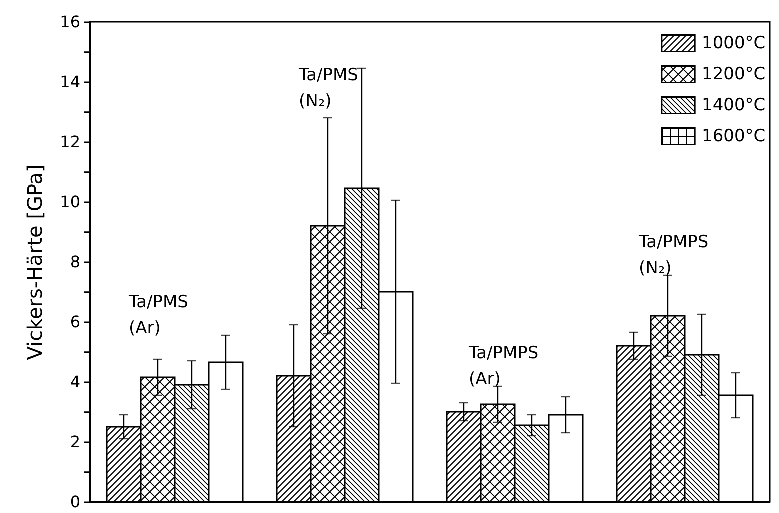 The width and height of the screenshot is (779, 513). What do you see at coordinates (35, 262) in the screenshot?
I see `y-axis-title: Vickers-Härte [GPa]` at bounding box center [35, 262].